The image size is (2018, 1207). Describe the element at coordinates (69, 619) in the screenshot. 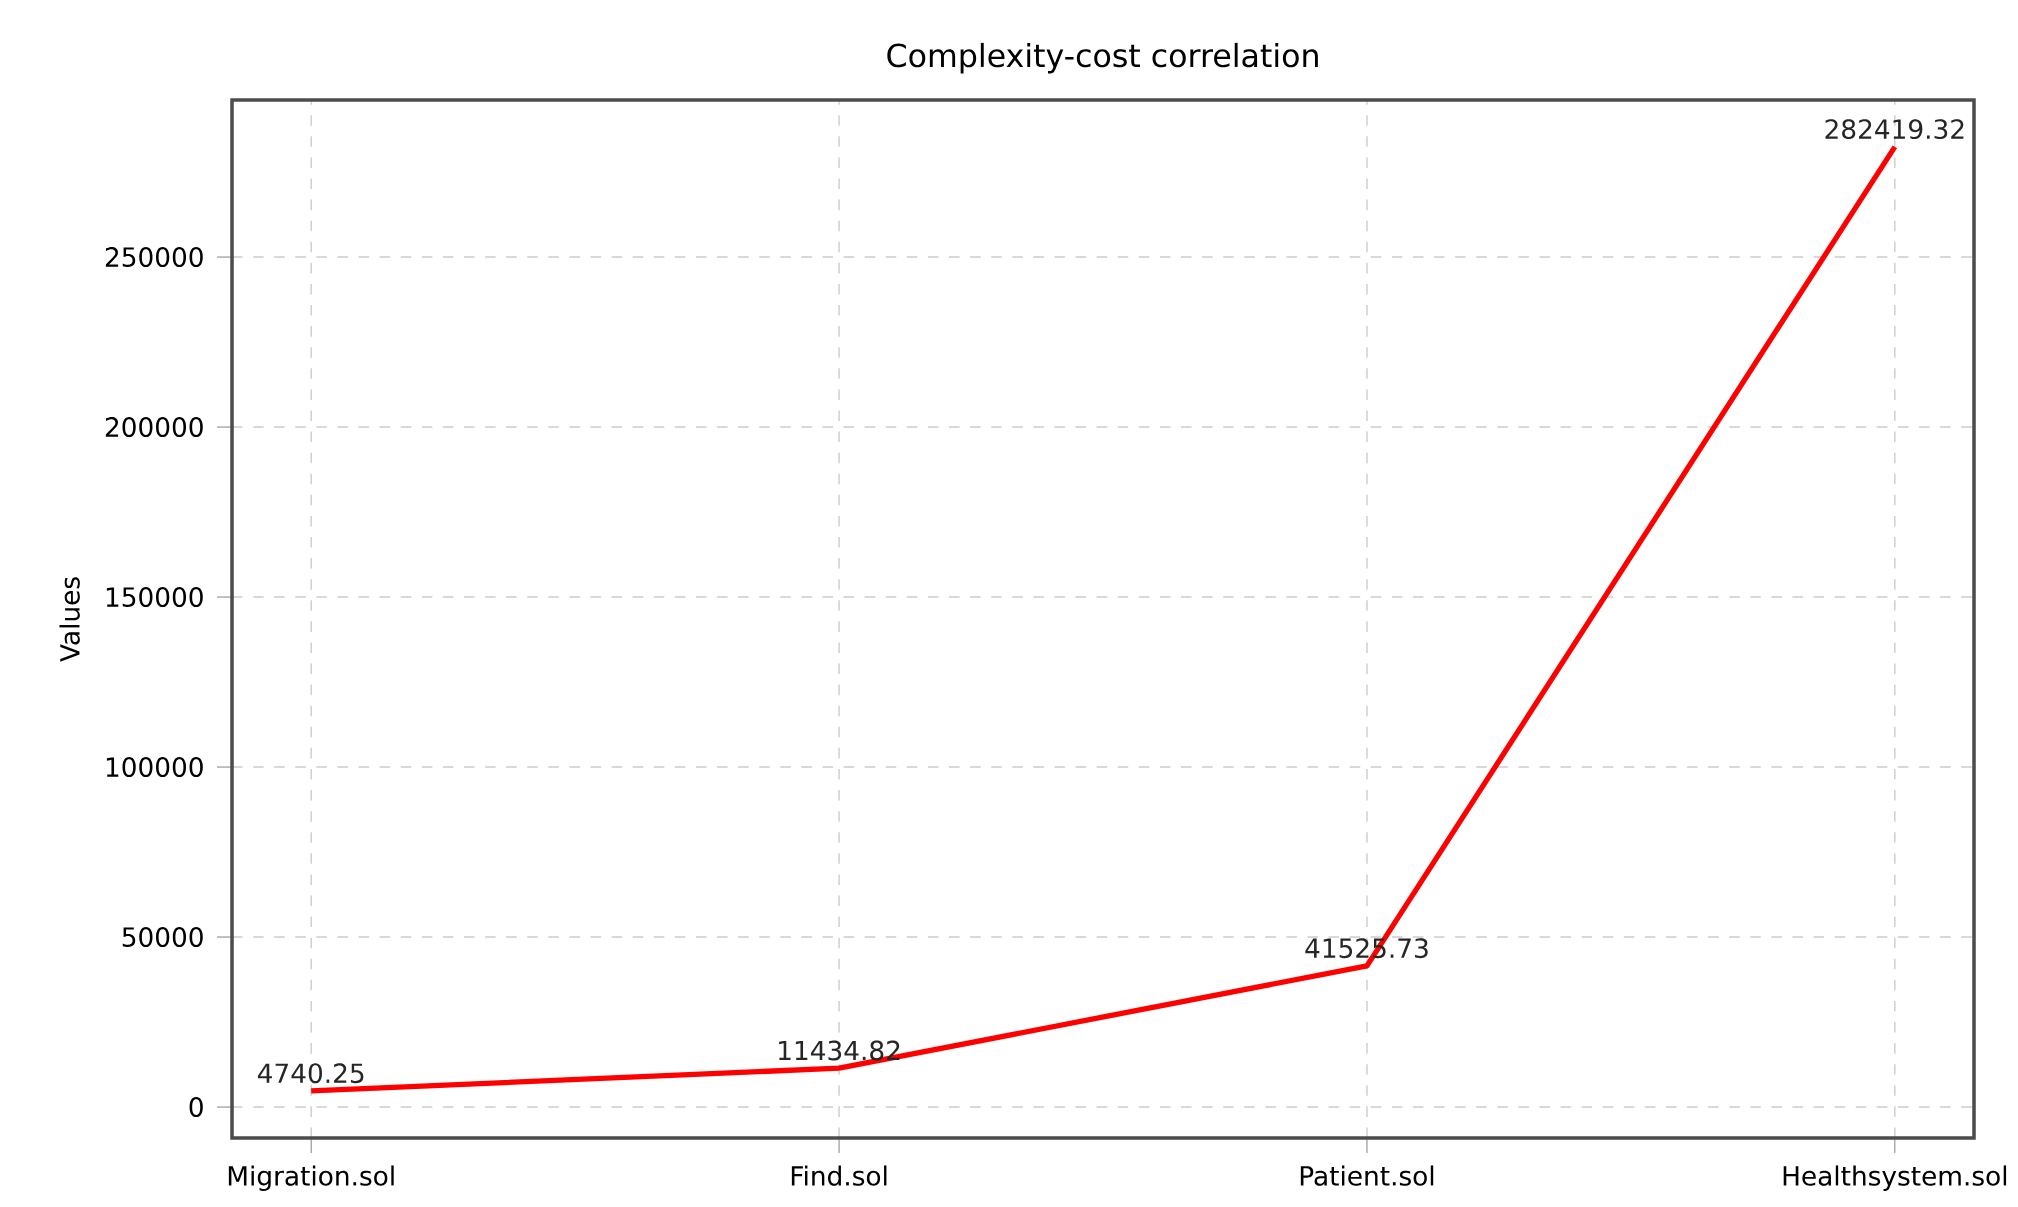

I see `y-axis-title: Values` at that location.